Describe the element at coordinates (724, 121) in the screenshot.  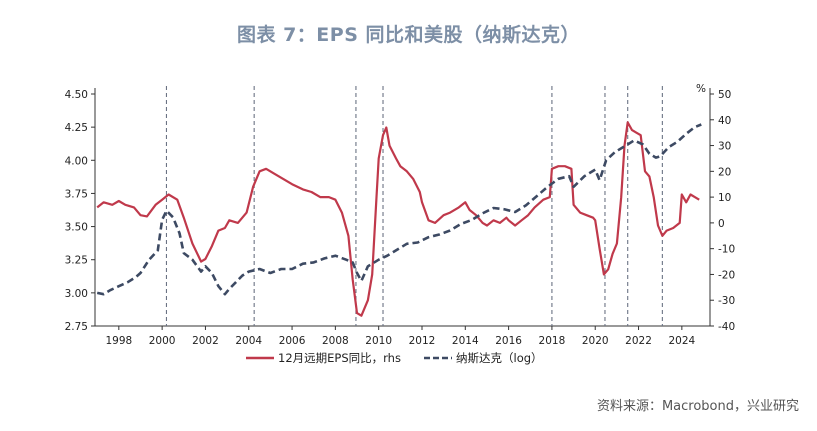
I see `right-tick-label: 40` at that location.